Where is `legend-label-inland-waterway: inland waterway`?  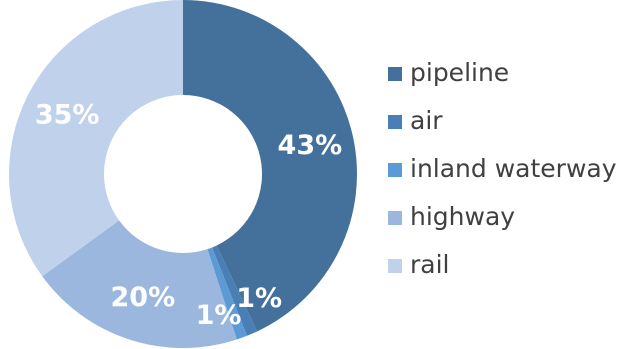 legend-label-inland-waterway: inland waterway is located at coordinates (513, 168).